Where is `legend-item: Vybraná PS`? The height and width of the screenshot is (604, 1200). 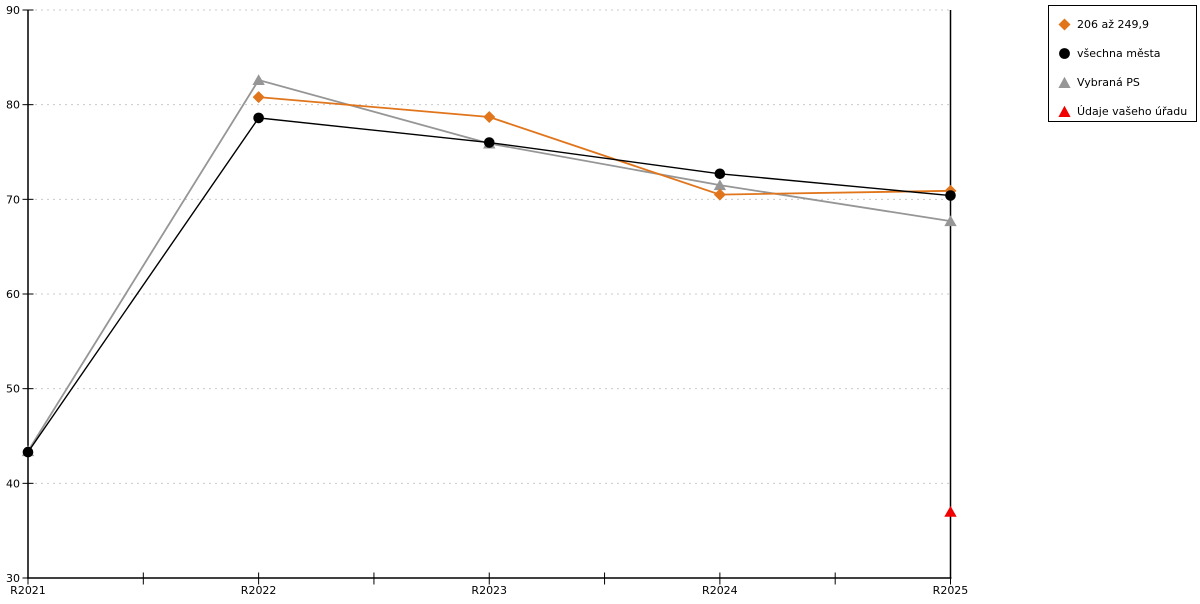
legend-item: Vybraná PS is located at coordinates (1122, 82).